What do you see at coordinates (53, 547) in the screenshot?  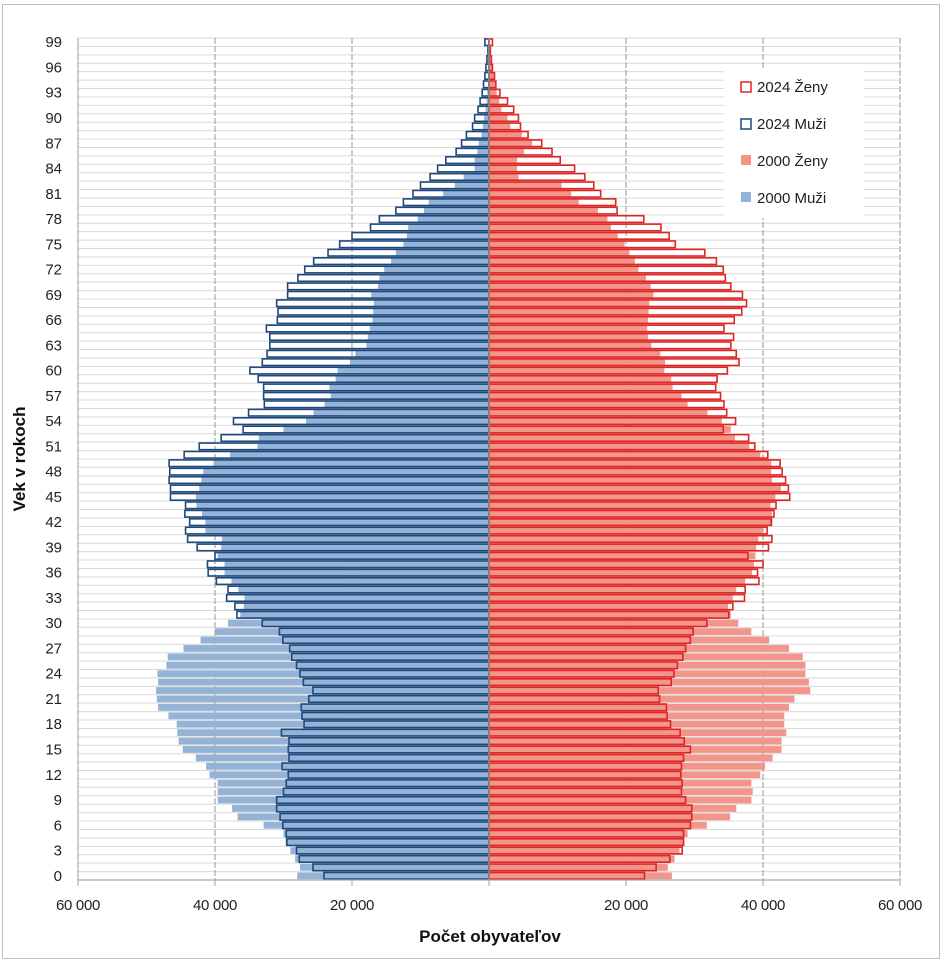 I see `y-tick-label: 39` at bounding box center [53, 547].